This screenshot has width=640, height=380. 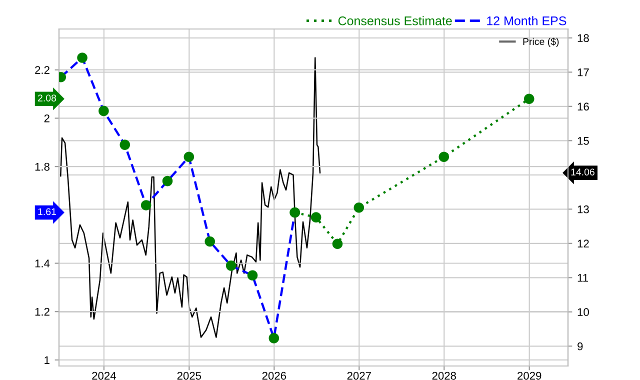 I want to click on y2-tick-label: 13, so click(x=583, y=209).